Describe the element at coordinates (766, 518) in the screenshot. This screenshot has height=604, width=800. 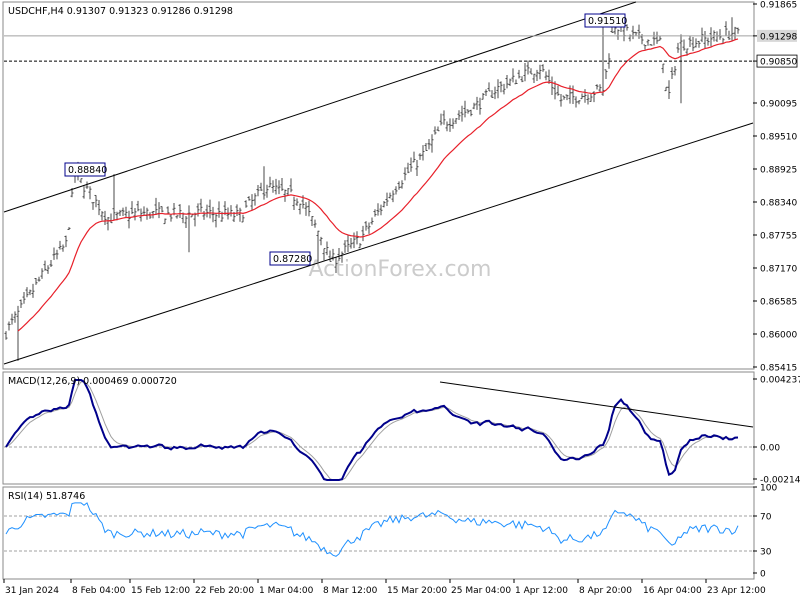
I see `rsi-y-tick-label: 70` at that location.